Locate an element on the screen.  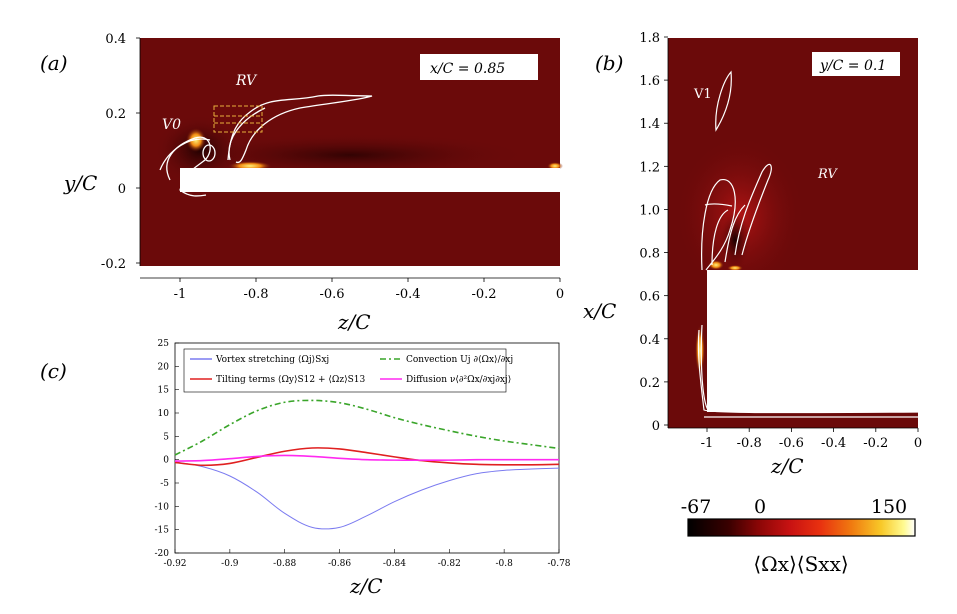
panel-c-ytick-label: -10 is located at coordinates (162, 507).